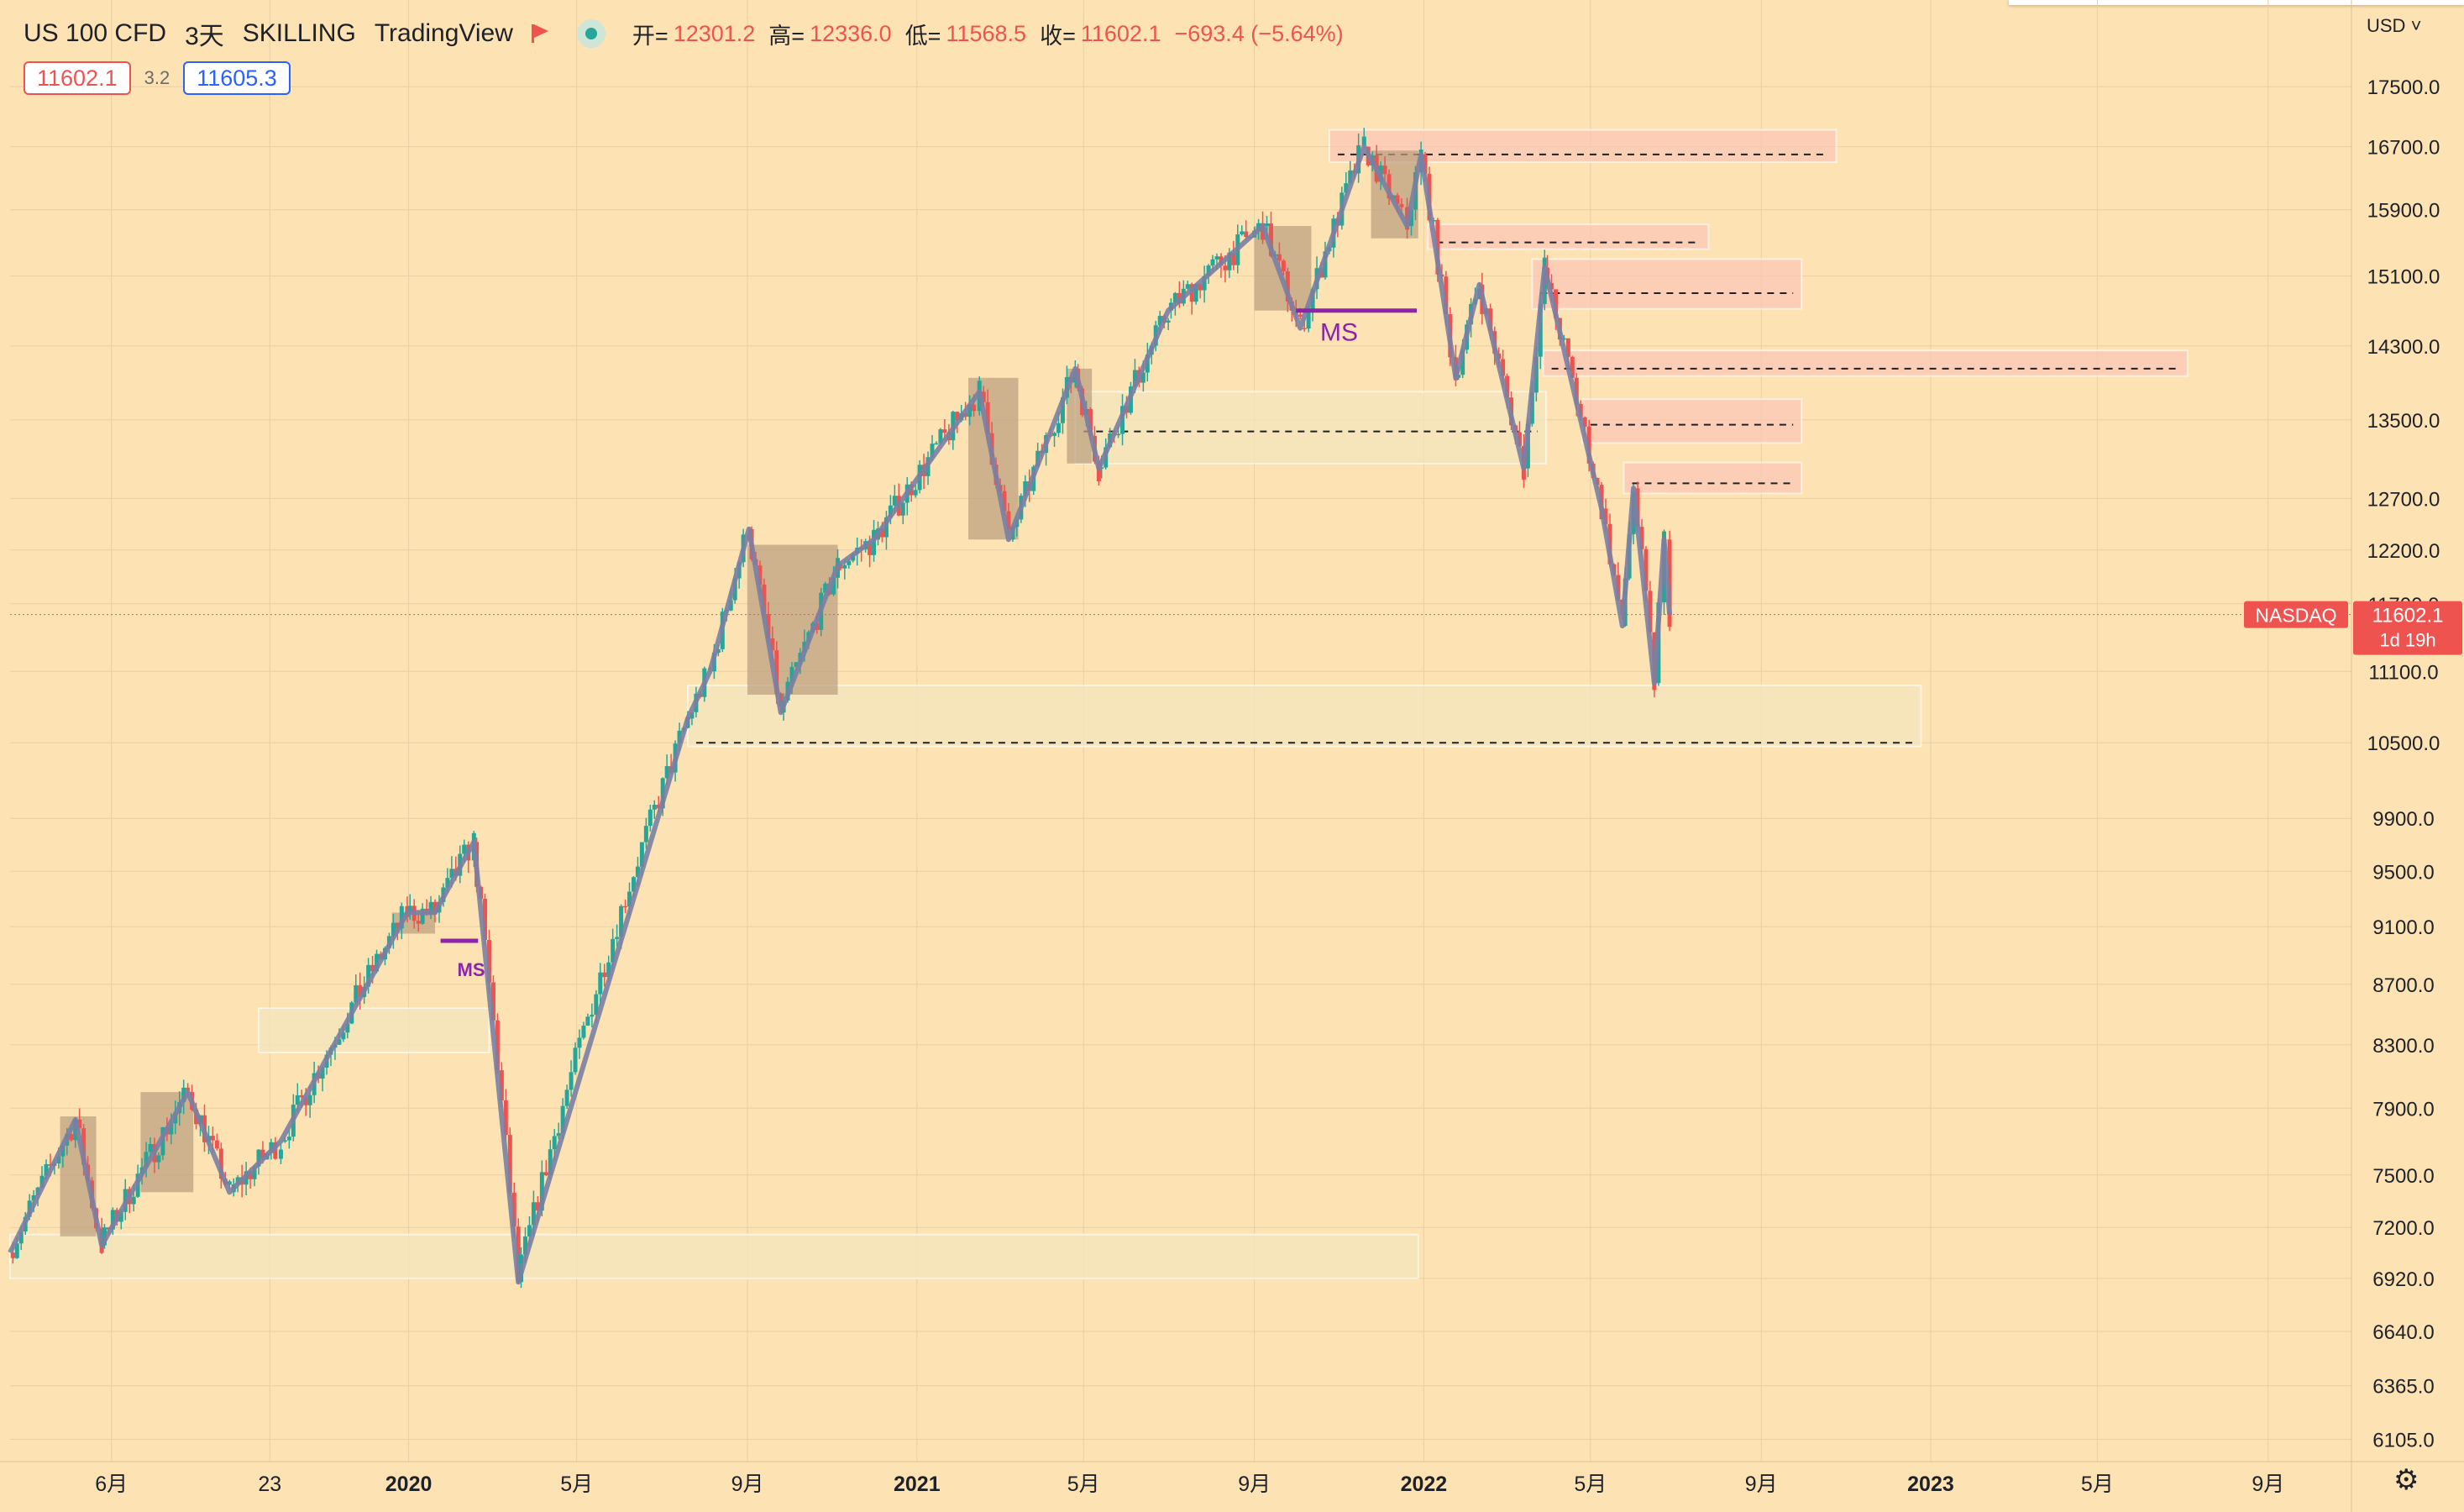 This screenshot has width=2464, height=1512. What do you see at coordinates (1058, 36) in the screenshot?
I see `close-label: 收=` at bounding box center [1058, 36].